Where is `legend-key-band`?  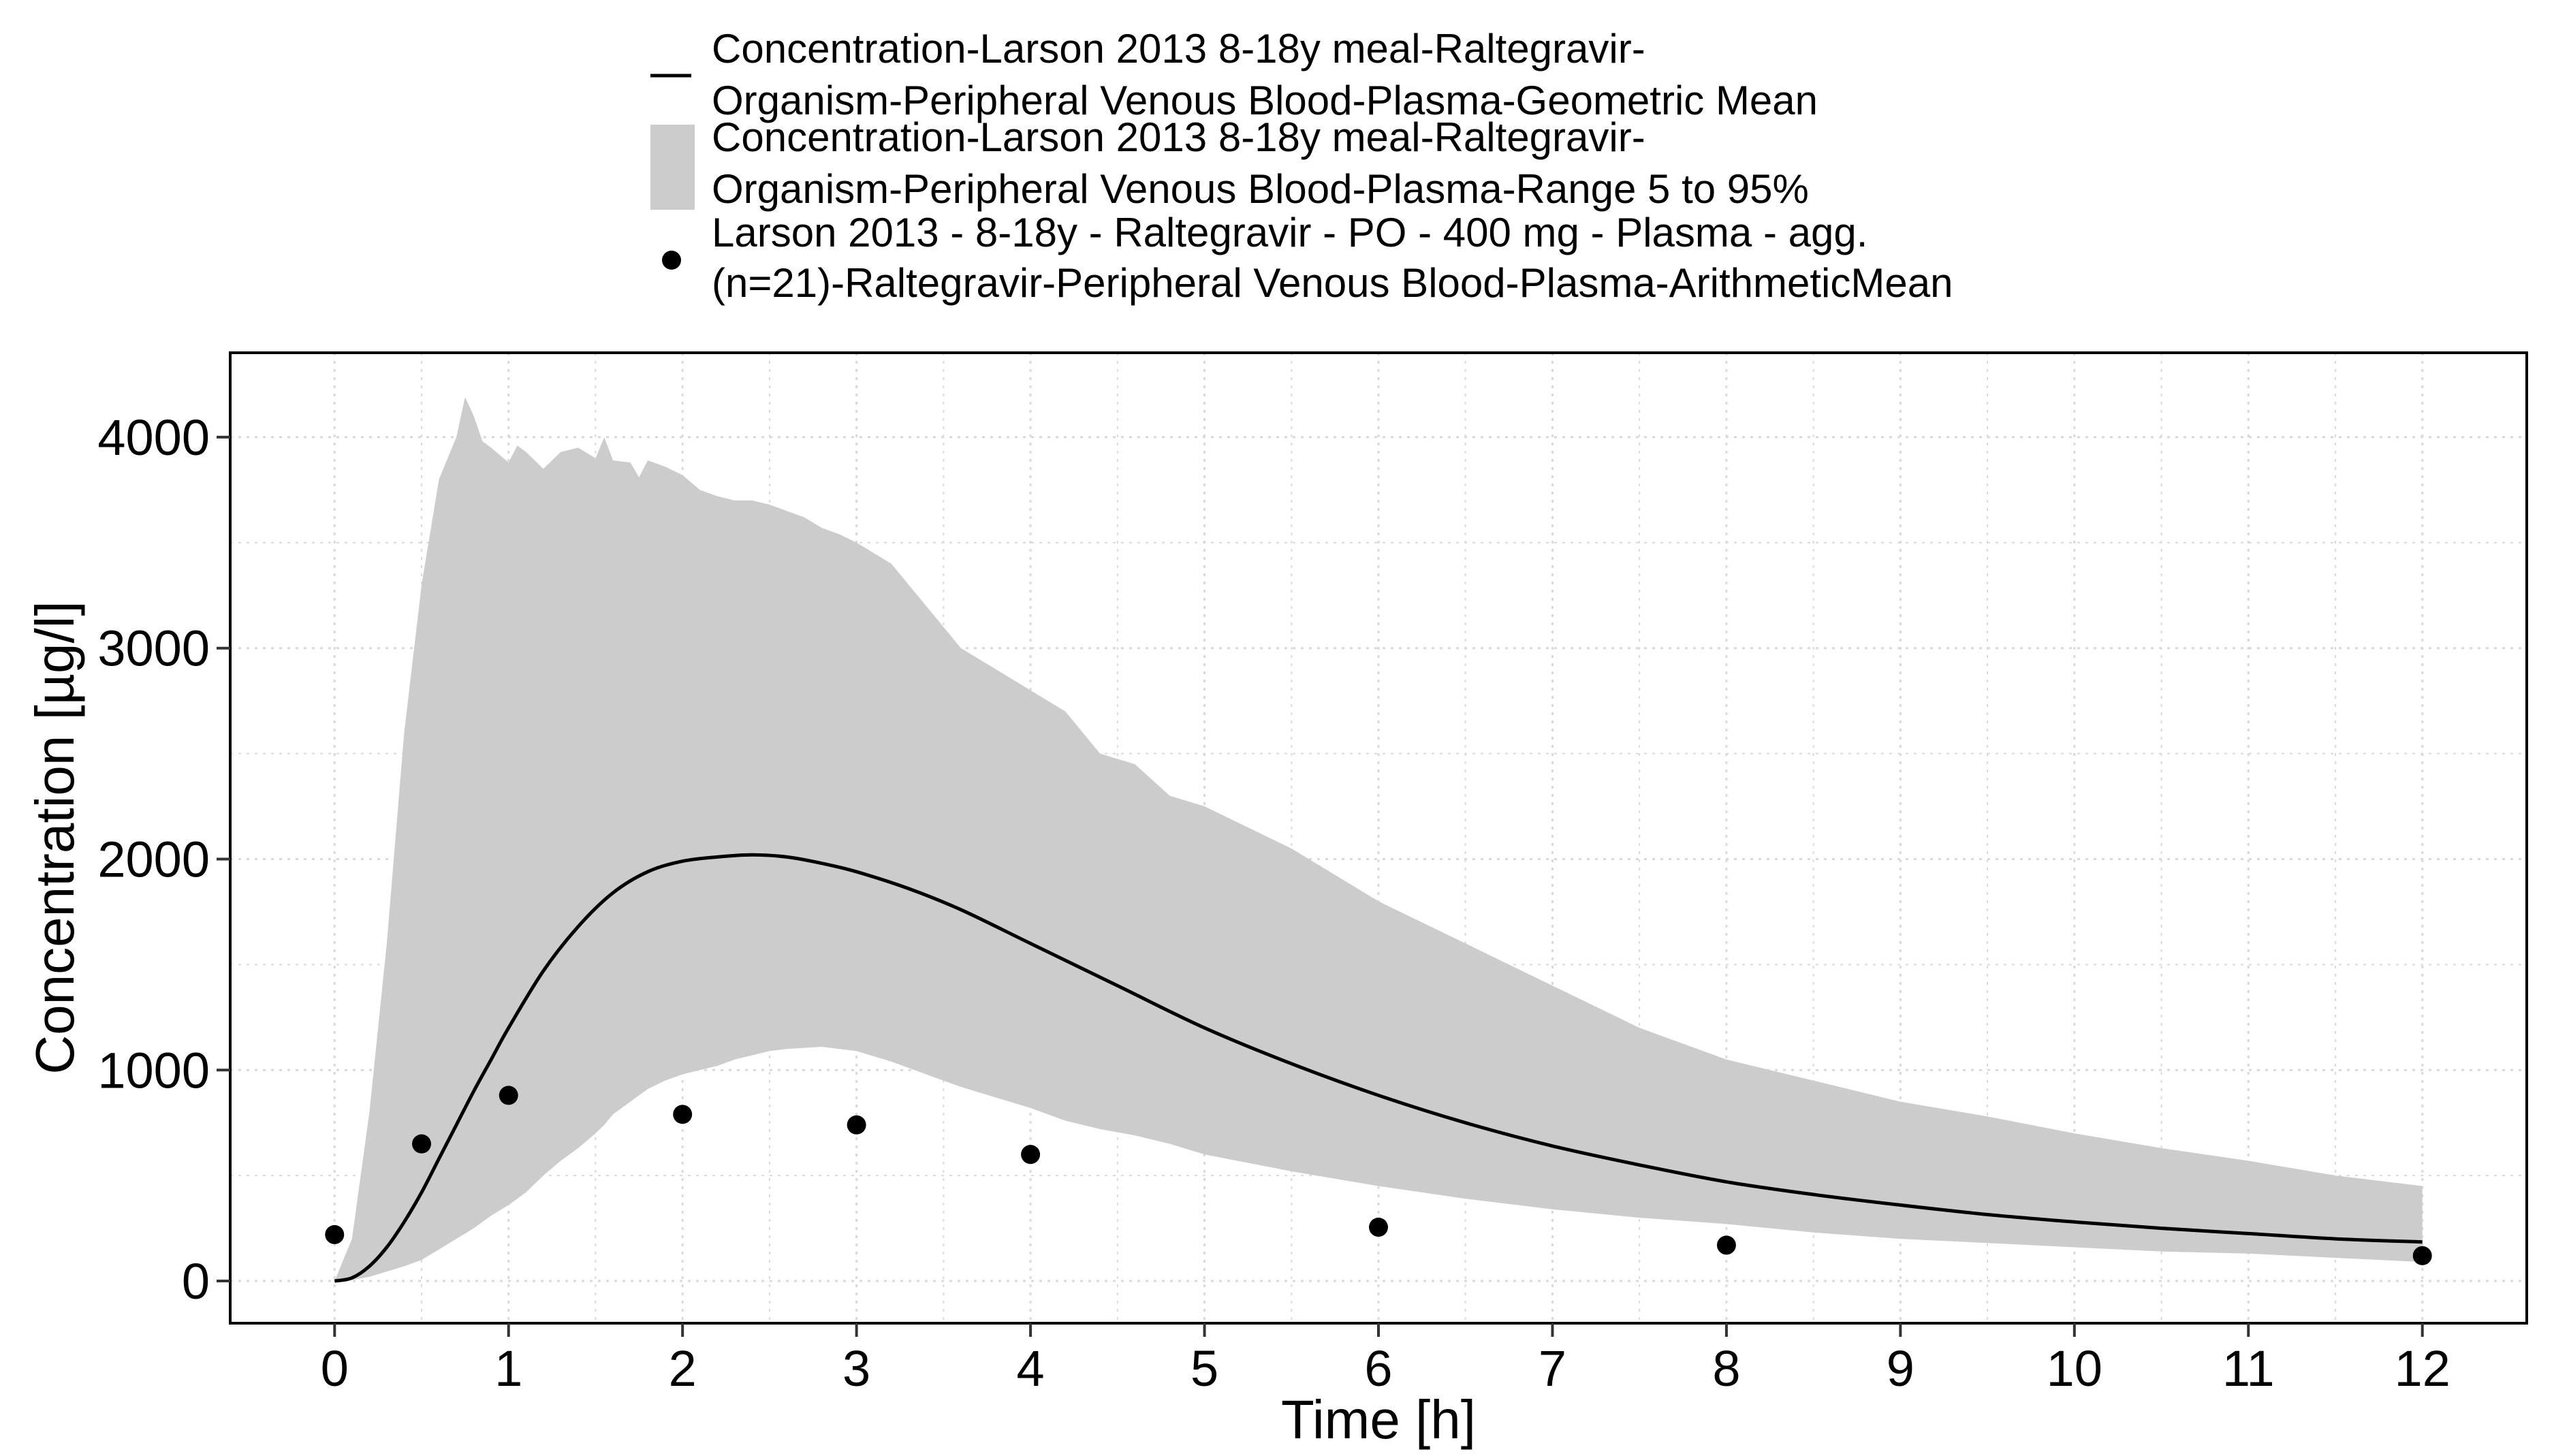
legend-key-band is located at coordinates (672, 167).